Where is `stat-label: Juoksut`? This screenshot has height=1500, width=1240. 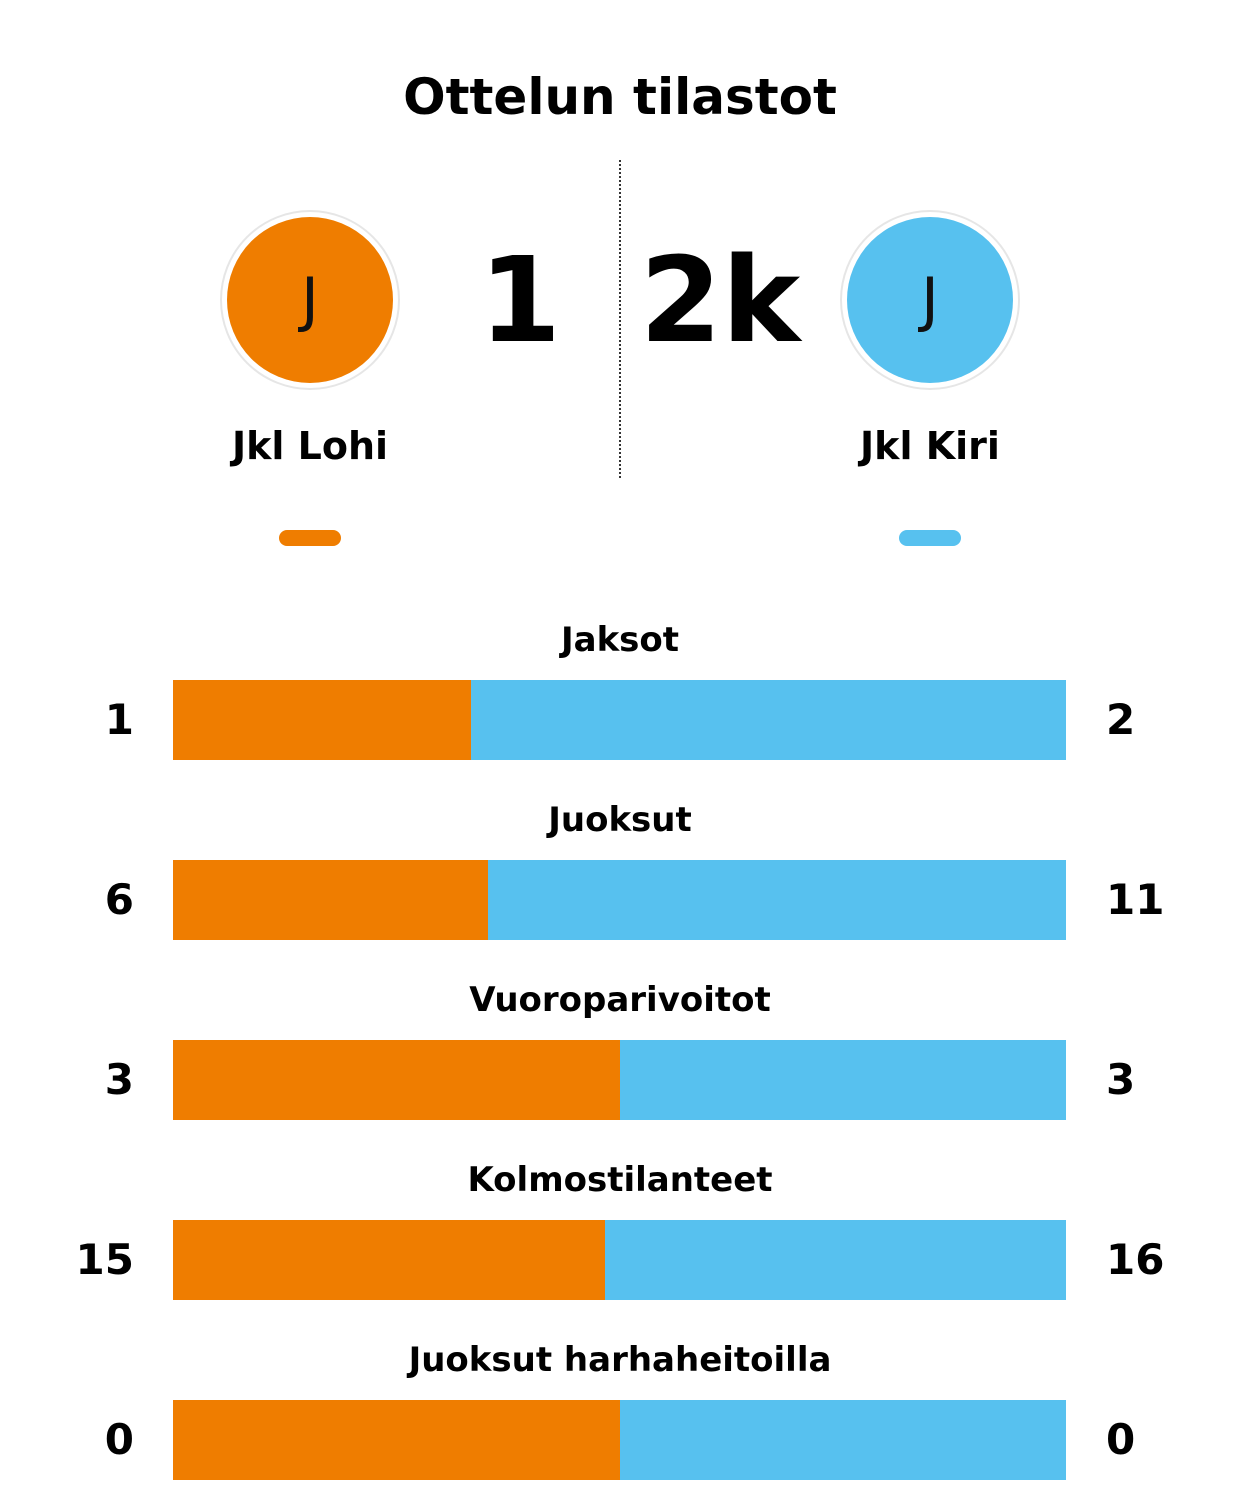
stat-label: Juoksut is located at coordinates (620, 820).